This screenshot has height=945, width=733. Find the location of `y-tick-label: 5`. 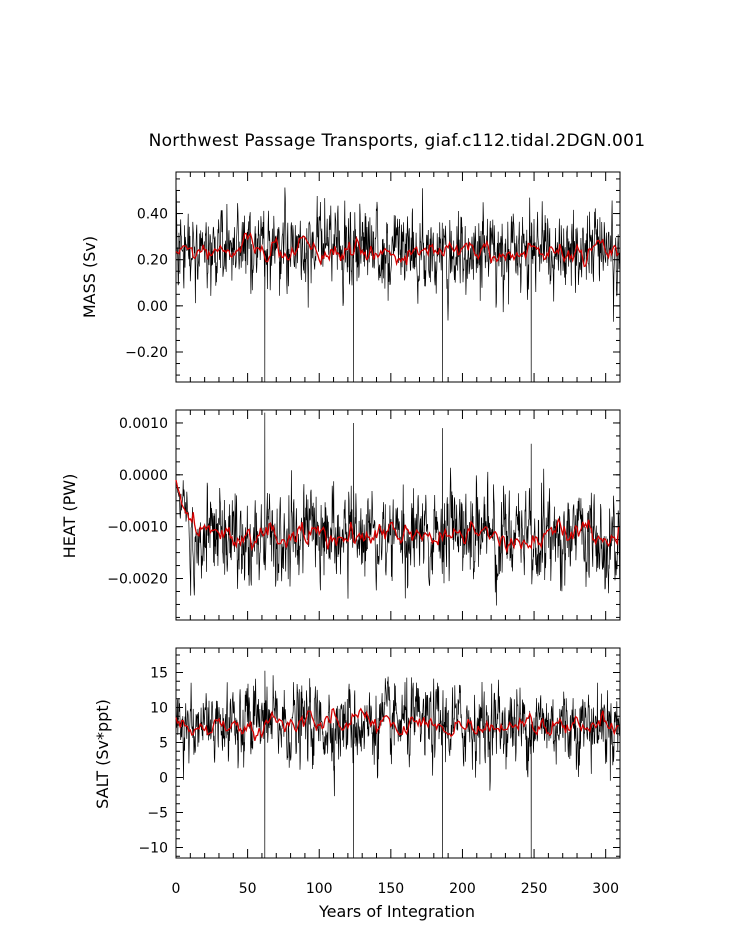

y-tick-label: 5 is located at coordinates (163, 744).